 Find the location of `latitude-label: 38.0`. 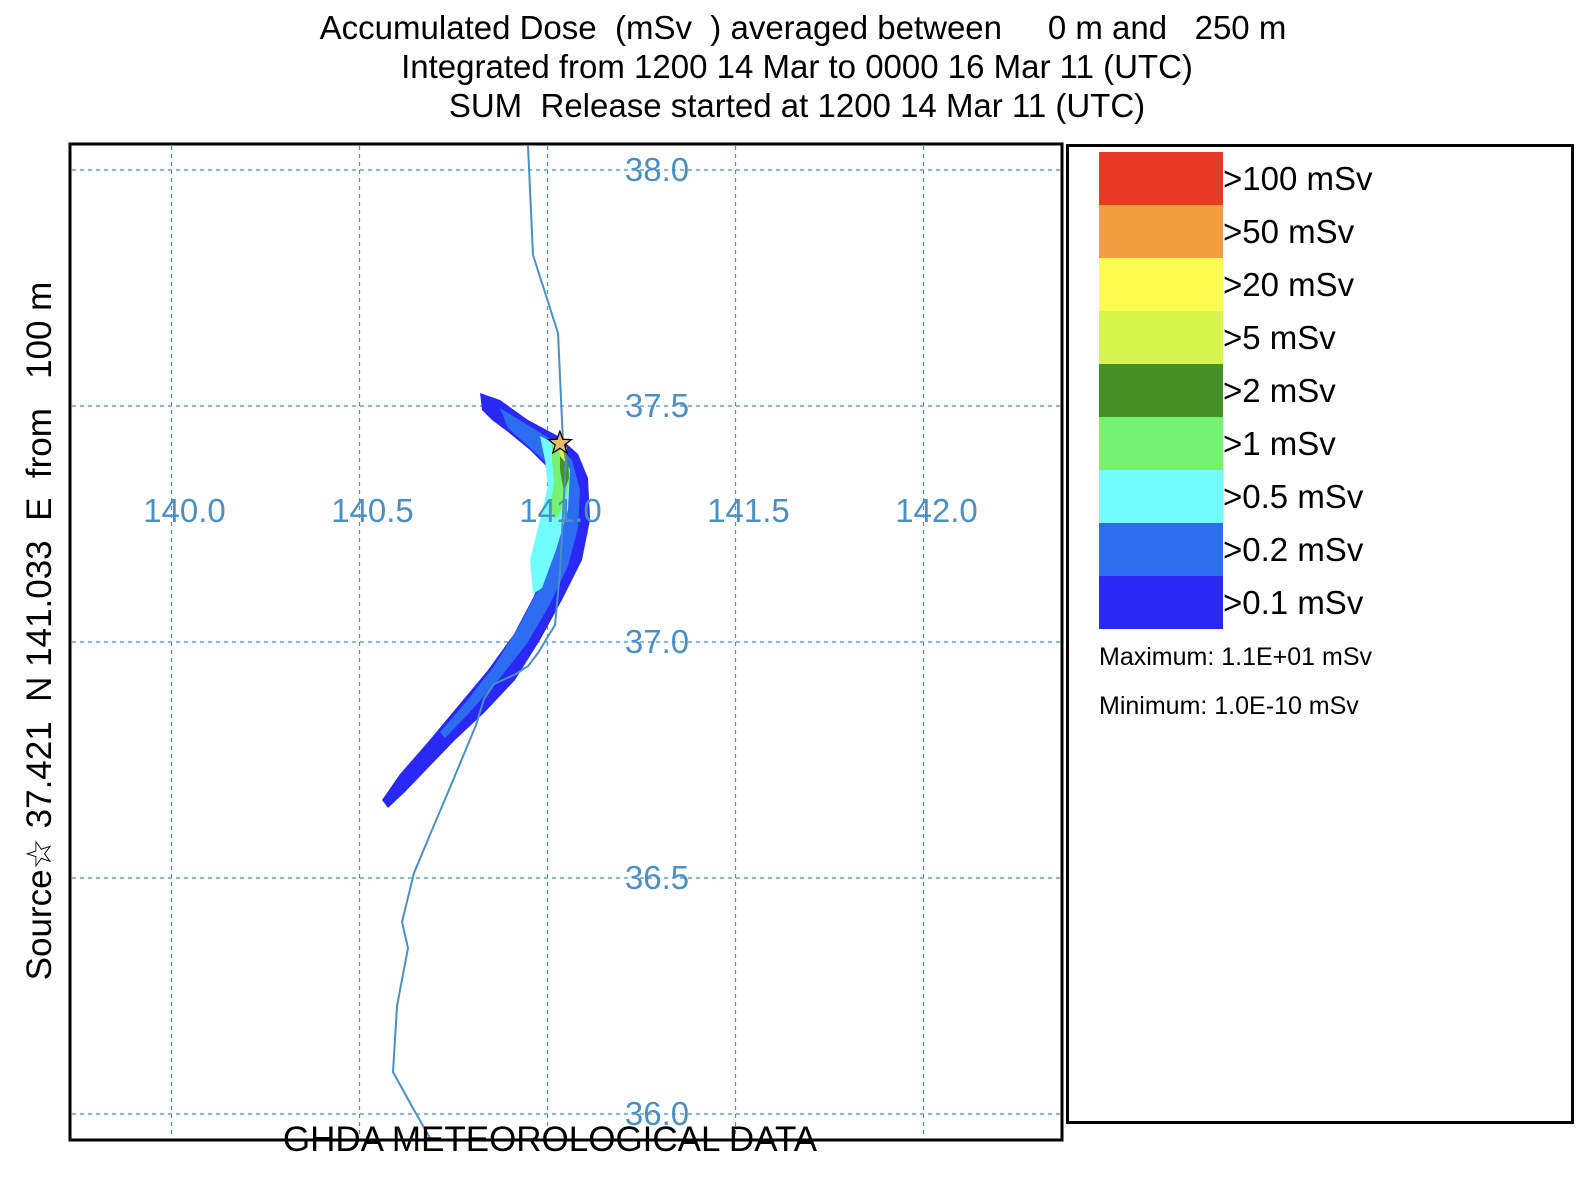

latitude-label: 38.0 is located at coordinates (657, 169).